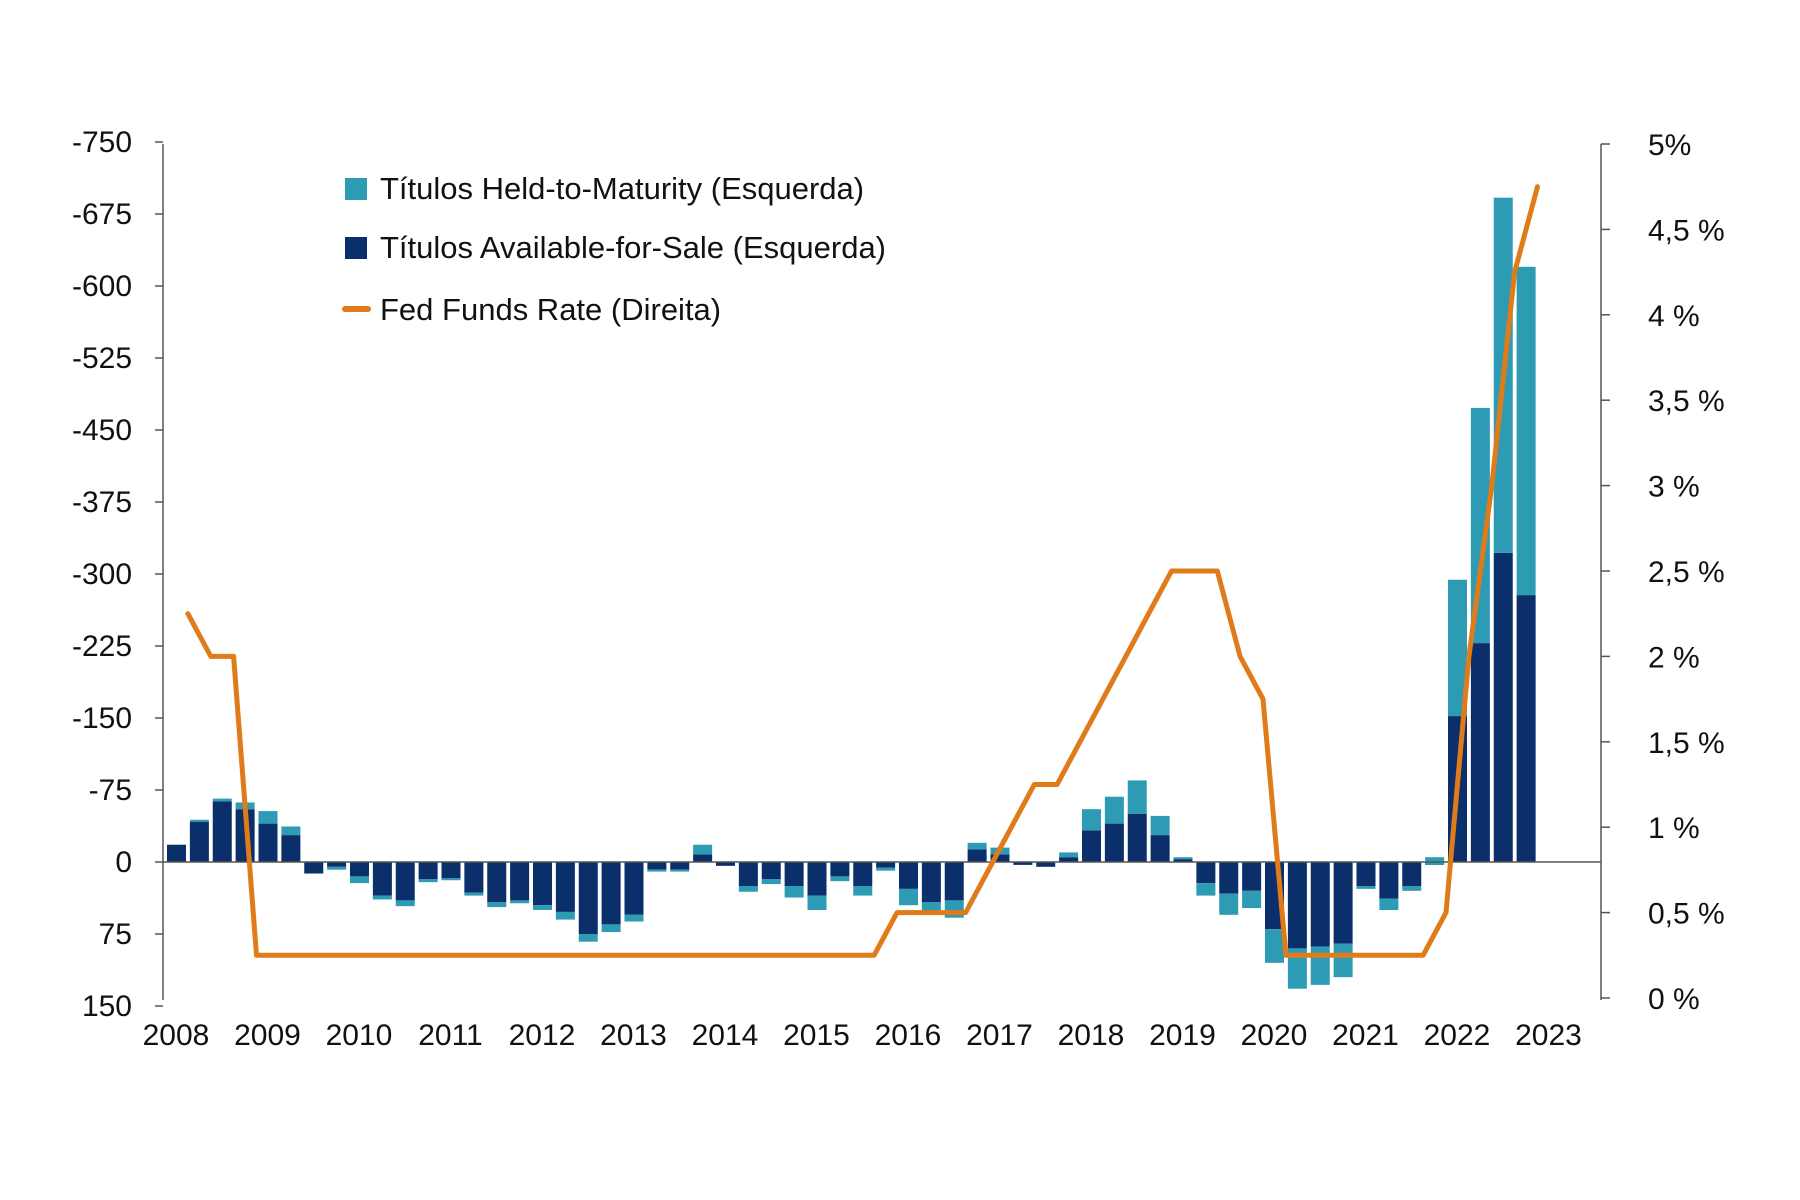 This screenshot has height=1200, width=1800. What do you see at coordinates (356, 248) in the screenshot?
I see `legend-swatch-afs` at bounding box center [356, 248].